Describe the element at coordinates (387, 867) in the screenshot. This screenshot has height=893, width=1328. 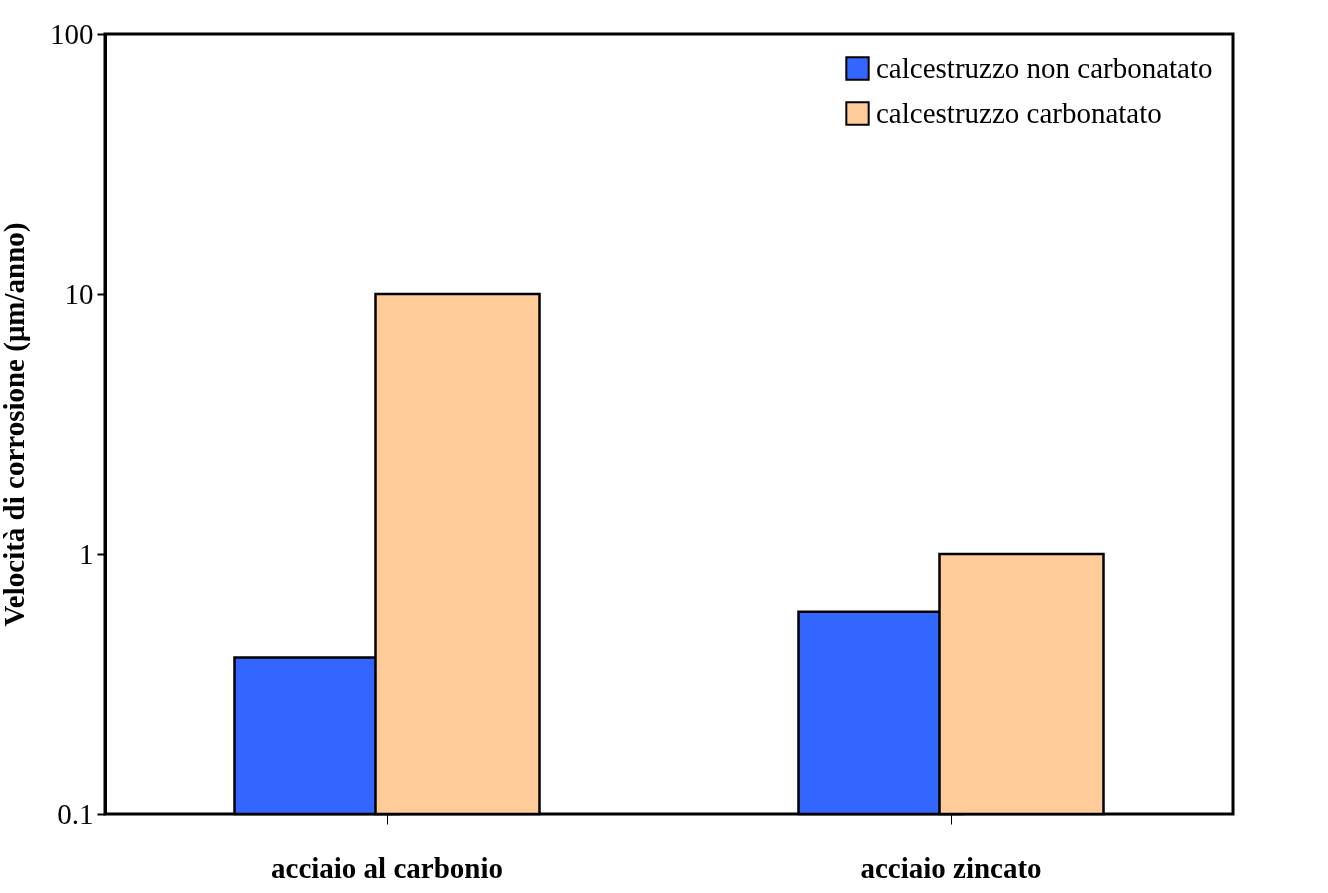
I see `x-tick-label: acciaio al carbonio` at that location.